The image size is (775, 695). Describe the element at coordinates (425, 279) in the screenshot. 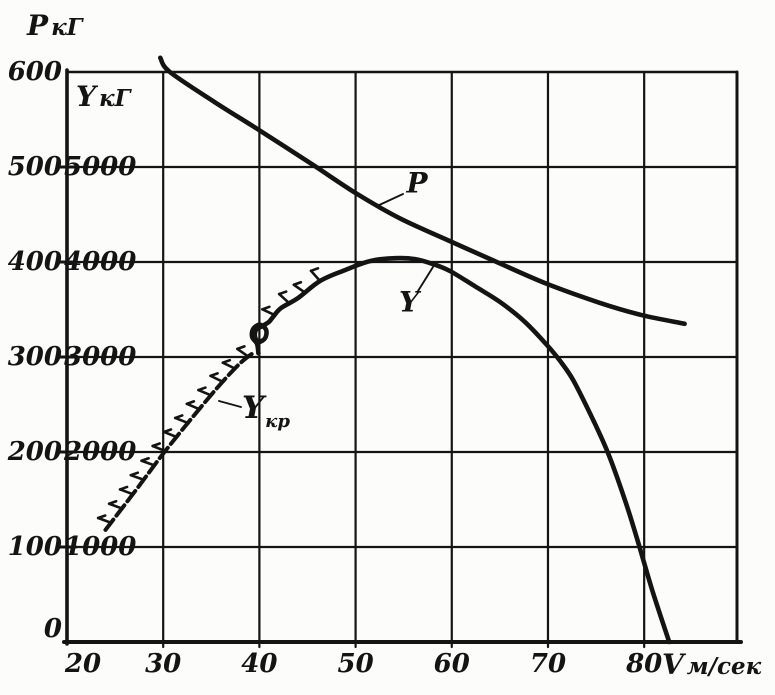

I see `y-curve-label-leader` at that location.